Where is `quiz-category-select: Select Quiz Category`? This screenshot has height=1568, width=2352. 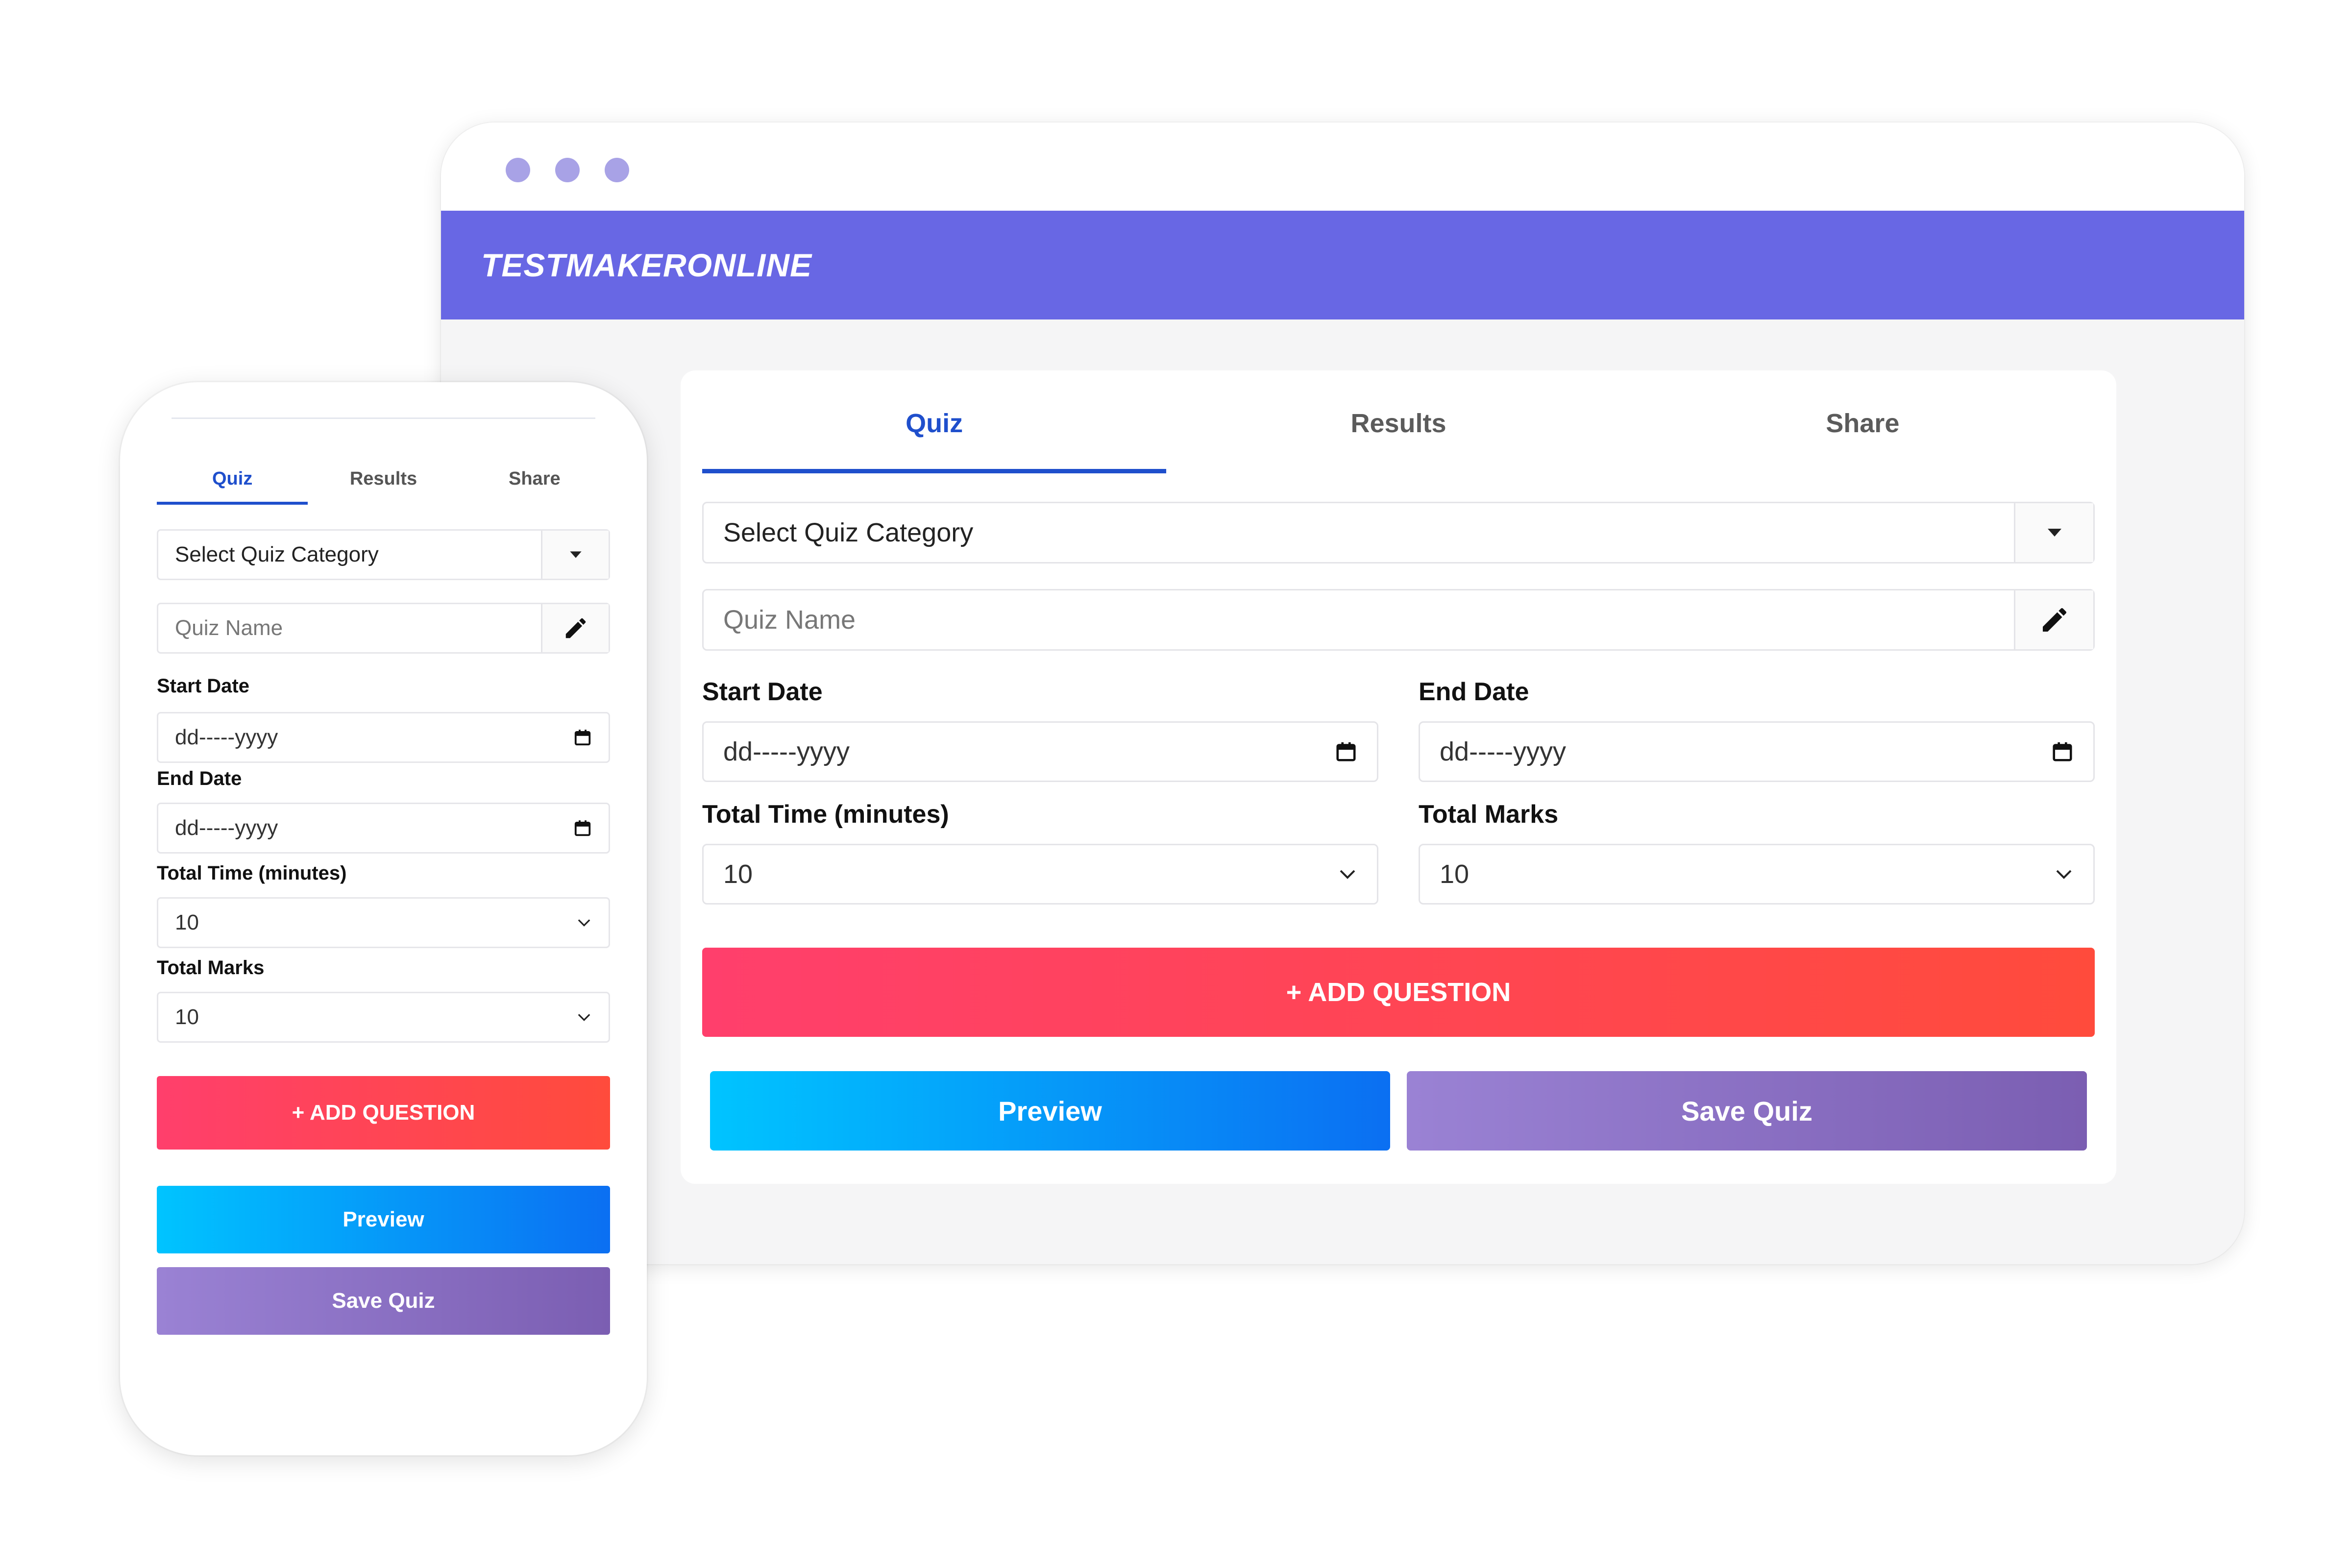
quiz-category-select: Select Quiz Category is located at coordinates (1398, 533).